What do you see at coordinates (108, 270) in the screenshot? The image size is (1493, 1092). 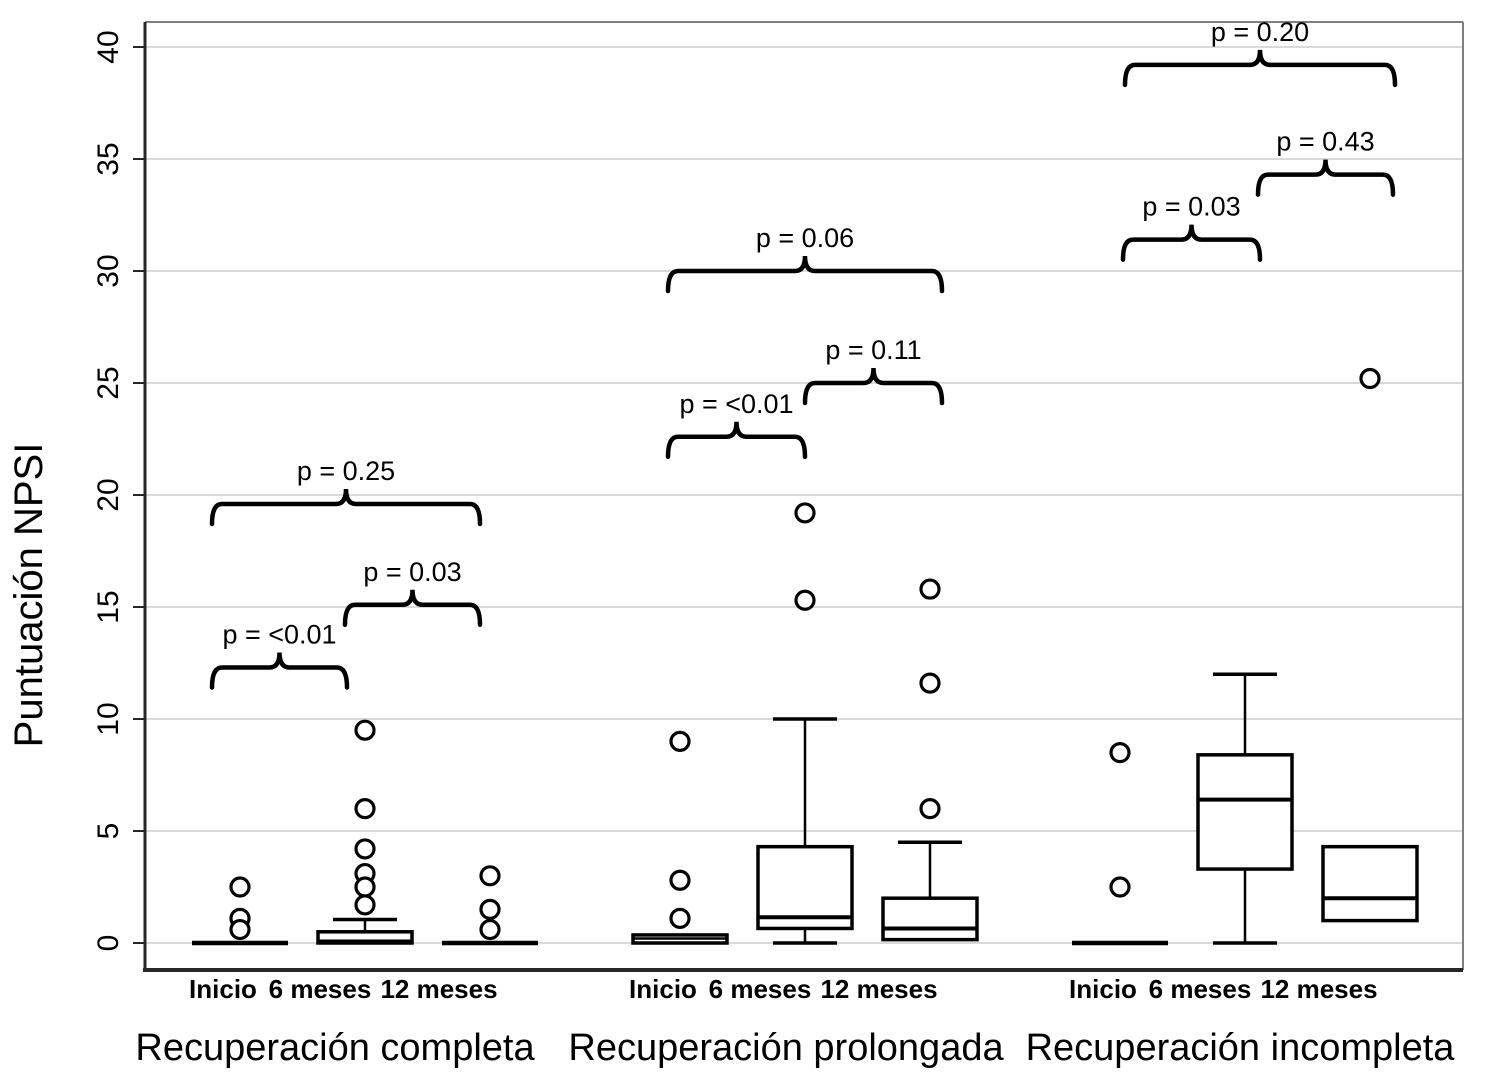 I see `y-tick-label: 30` at bounding box center [108, 270].